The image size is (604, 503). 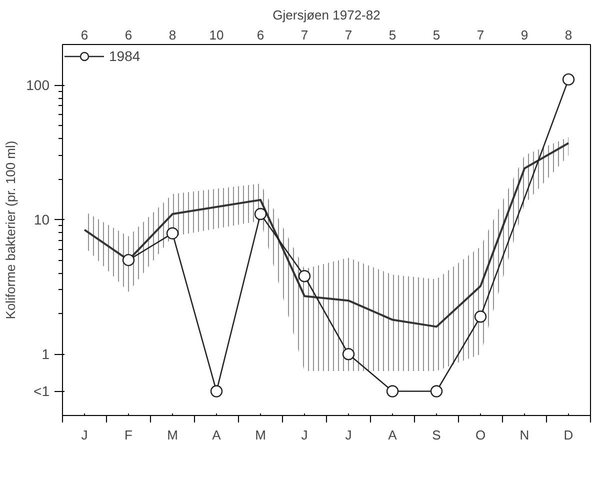 I want to click on y-tick-label: 10, so click(x=42, y=220).